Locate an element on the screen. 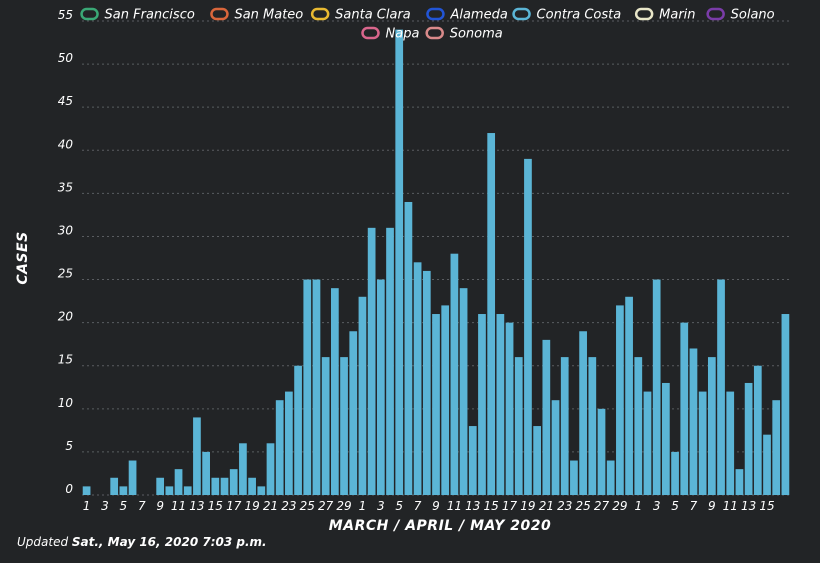  legend-item: Santa Clara is located at coordinates (360, 15).